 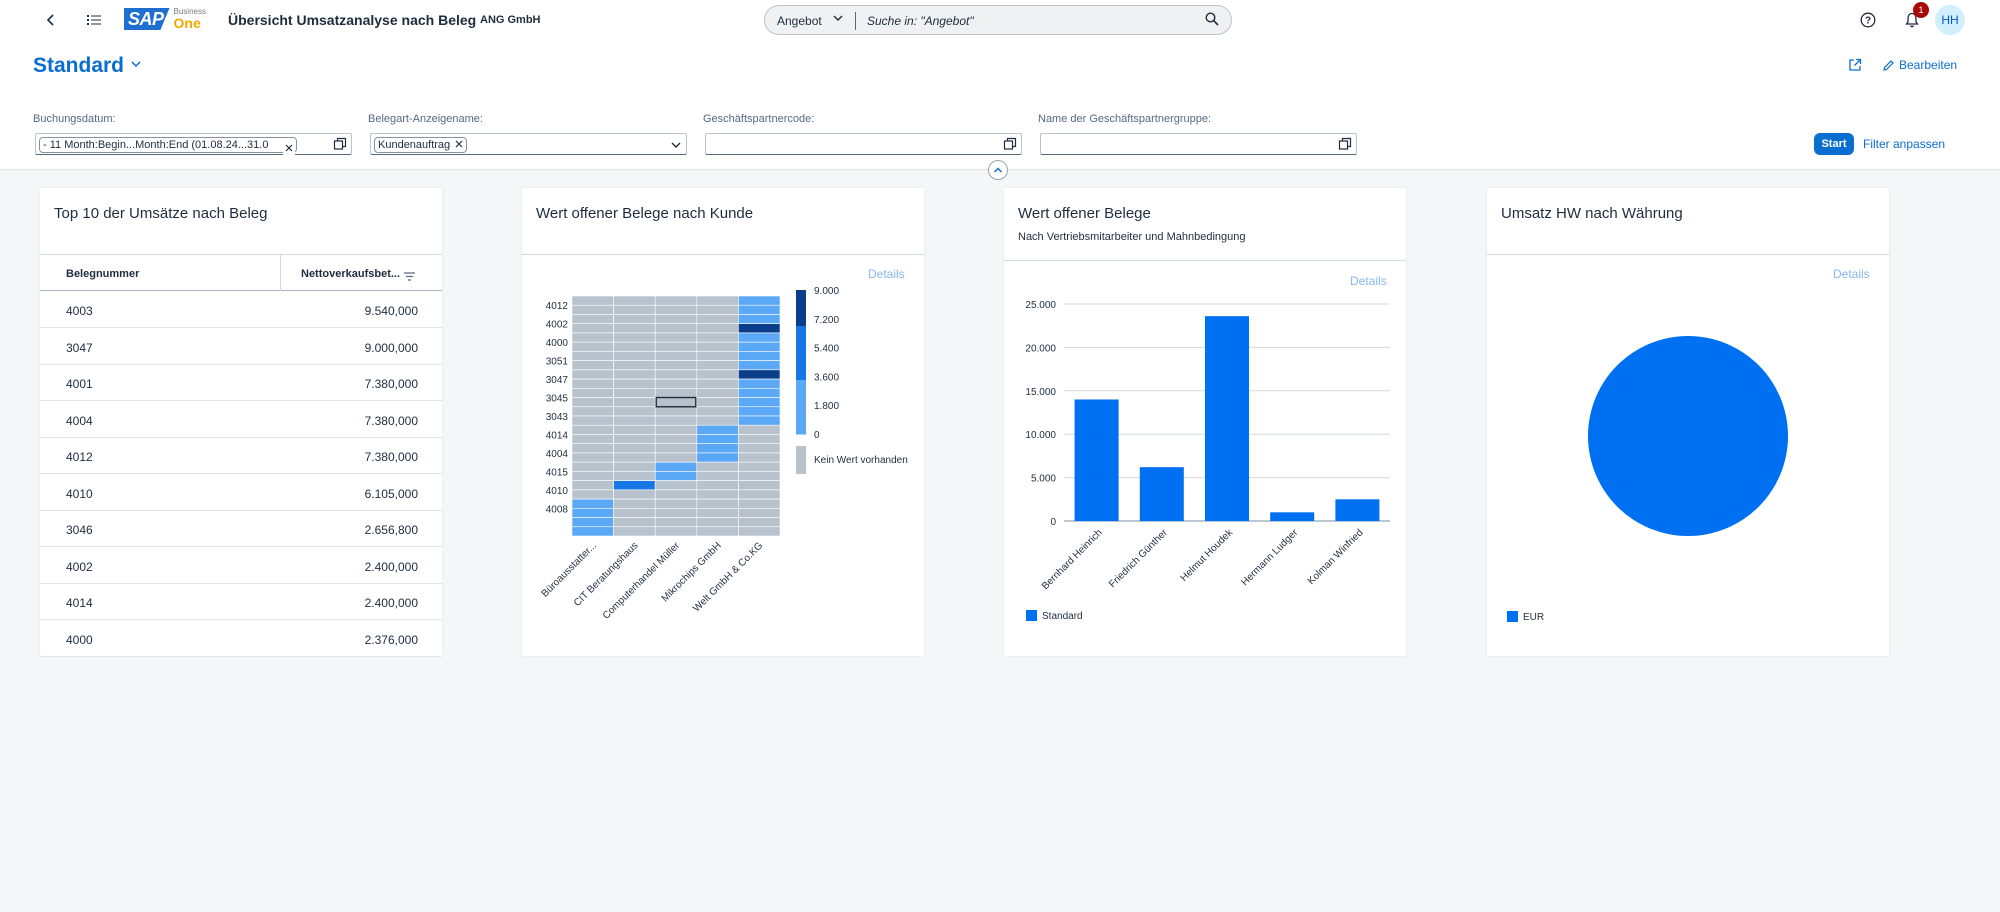 What do you see at coordinates (1868, 20) in the screenshot?
I see `help-icon: ?` at bounding box center [1868, 20].